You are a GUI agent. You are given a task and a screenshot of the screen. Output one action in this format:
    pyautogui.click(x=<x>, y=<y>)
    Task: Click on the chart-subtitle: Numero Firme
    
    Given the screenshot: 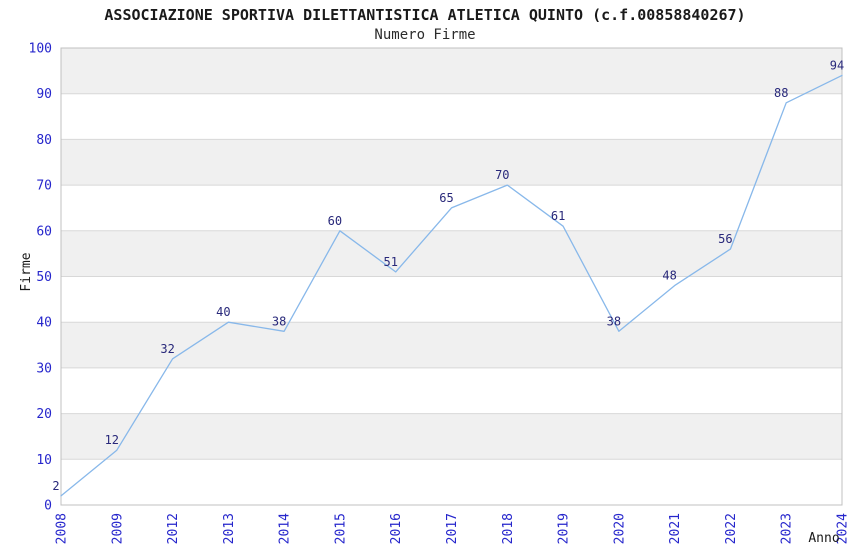 What is the action you would take?
    pyautogui.click(x=425, y=35)
    